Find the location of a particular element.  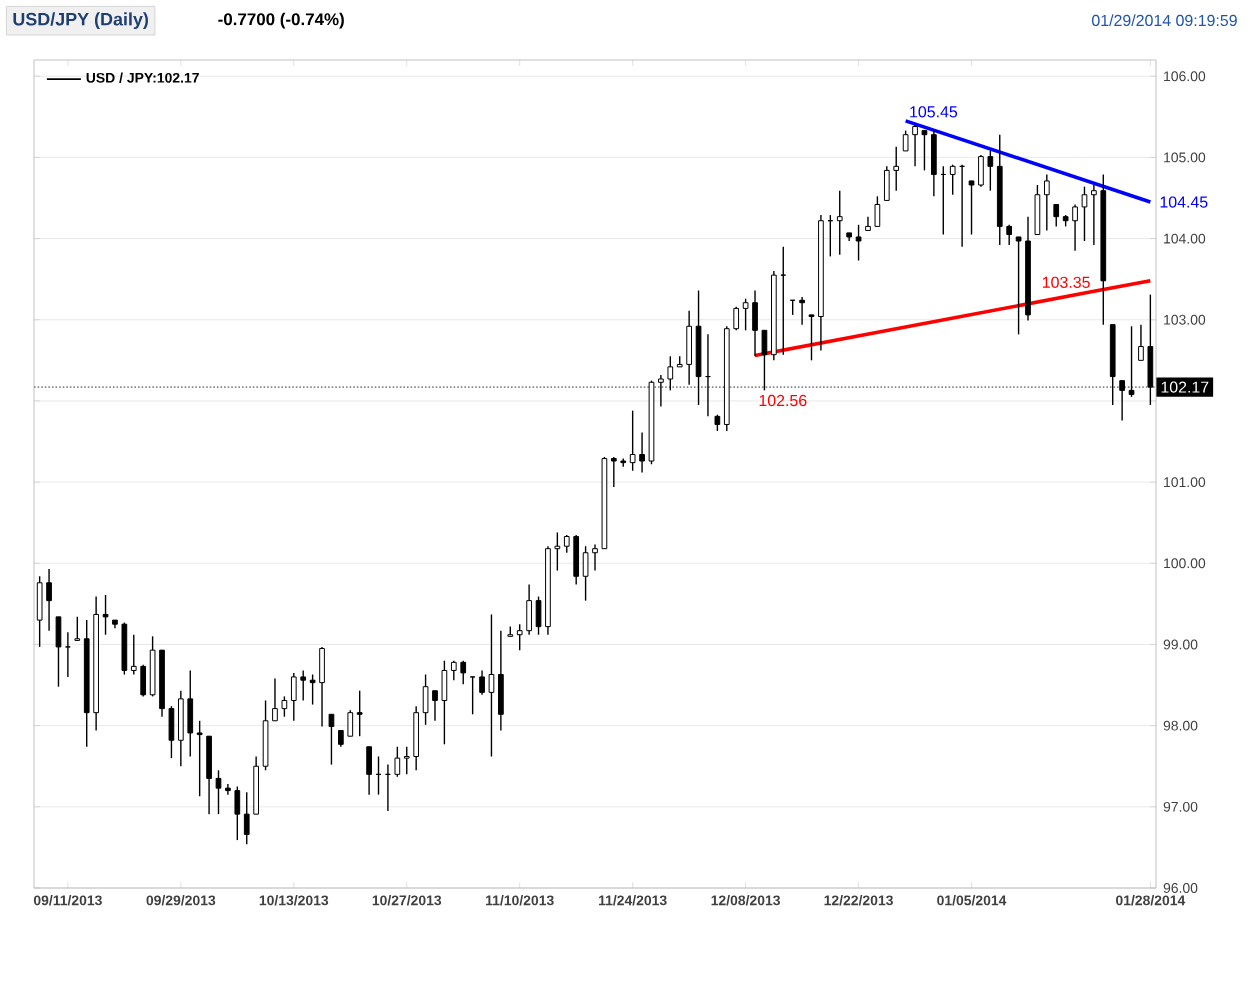

chart-subtitle: -0.7700 (-0.74%) is located at coordinates (281, 20).